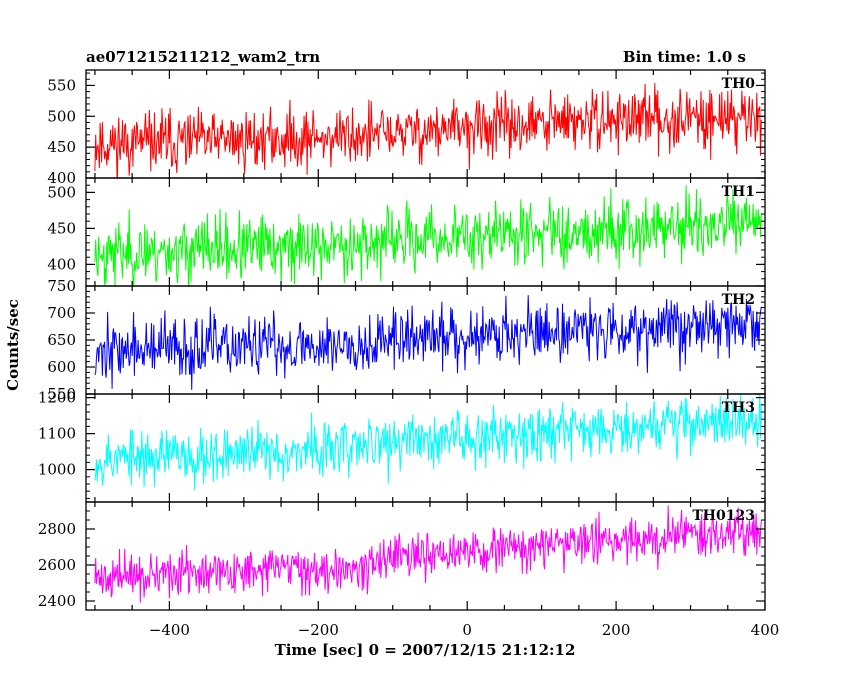 This screenshot has height=680, width=850. What do you see at coordinates (61, 313) in the screenshot?
I see `y-tick-label: 700` at bounding box center [61, 313].